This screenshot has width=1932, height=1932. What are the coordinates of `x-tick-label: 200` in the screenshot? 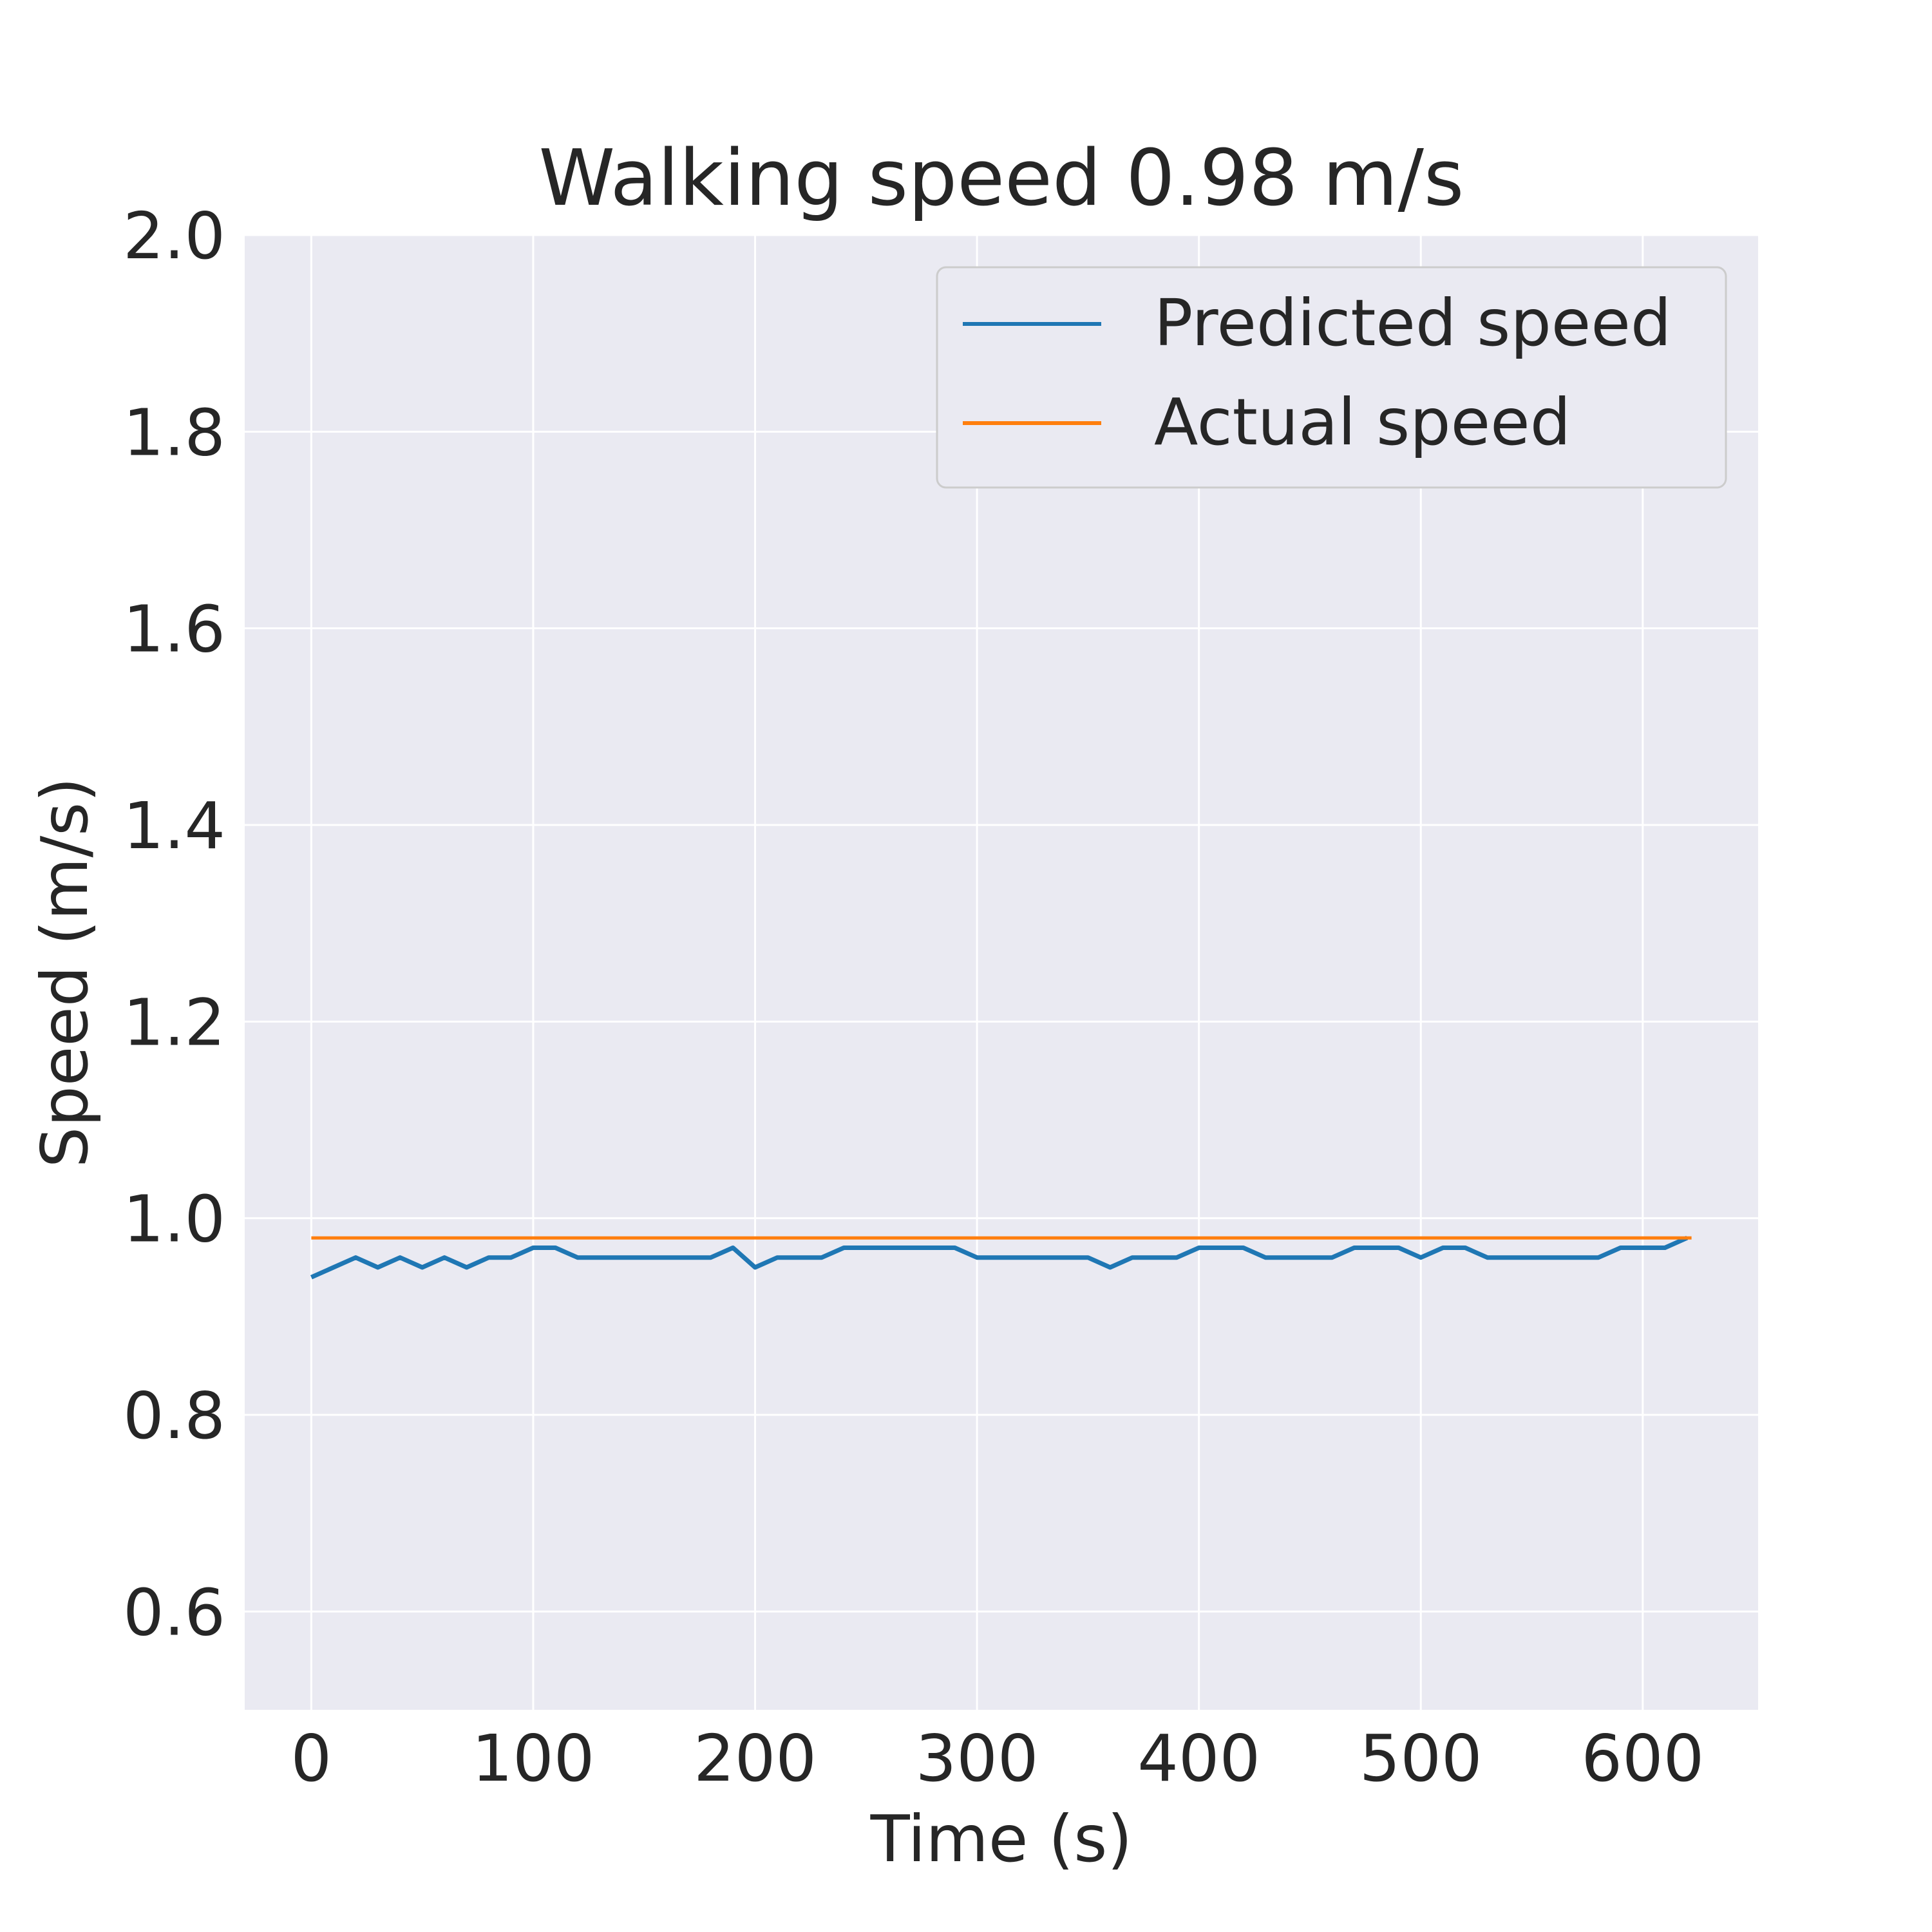 It's located at (755, 1758).